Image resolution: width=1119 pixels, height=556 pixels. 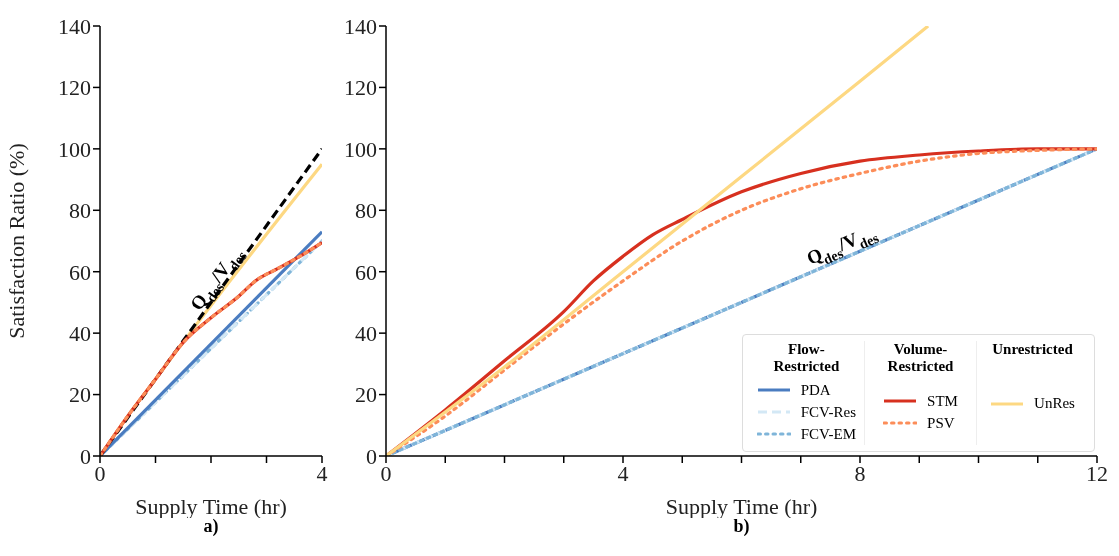 What do you see at coordinates (815, 390) in the screenshot?
I see `legend-label: PDA` at bounding box center [815, 390].